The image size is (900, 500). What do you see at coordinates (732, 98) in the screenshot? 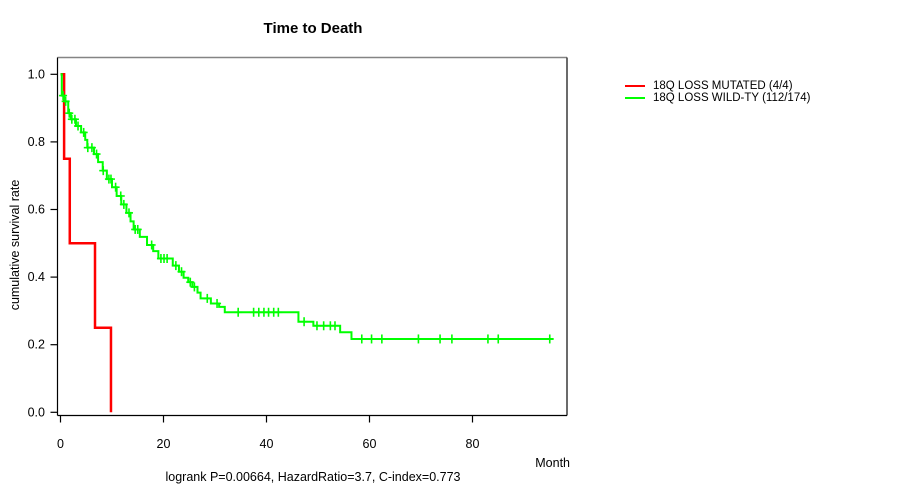
I see `legend-label-1: 18Q LOSS WILD-TY (112/174)` at bounding box center [732, 98].